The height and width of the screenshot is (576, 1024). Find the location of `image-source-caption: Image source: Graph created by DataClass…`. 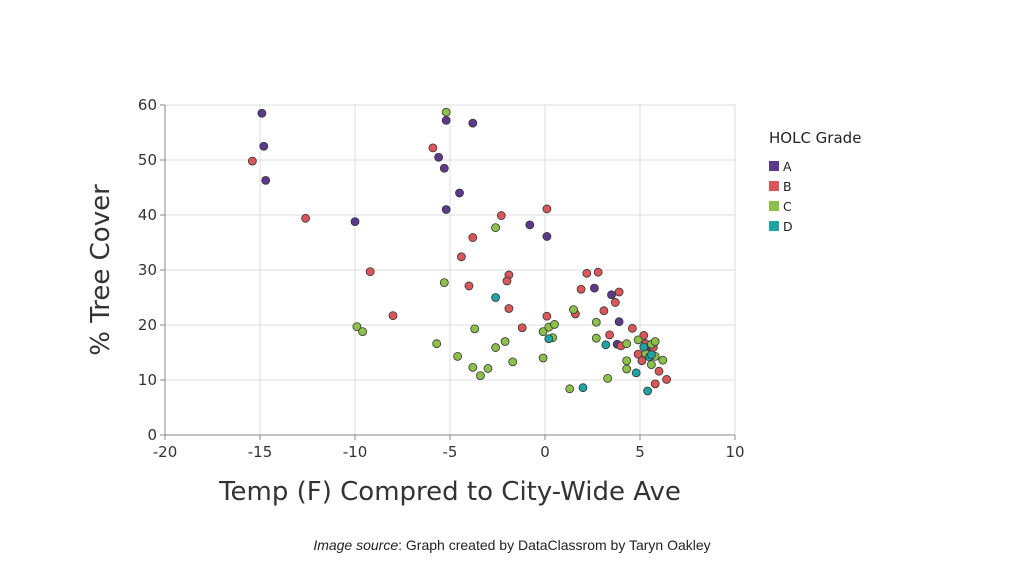

image-source-caption: Image source: Graph created by DataClass… is located at coordinates (512, 545).